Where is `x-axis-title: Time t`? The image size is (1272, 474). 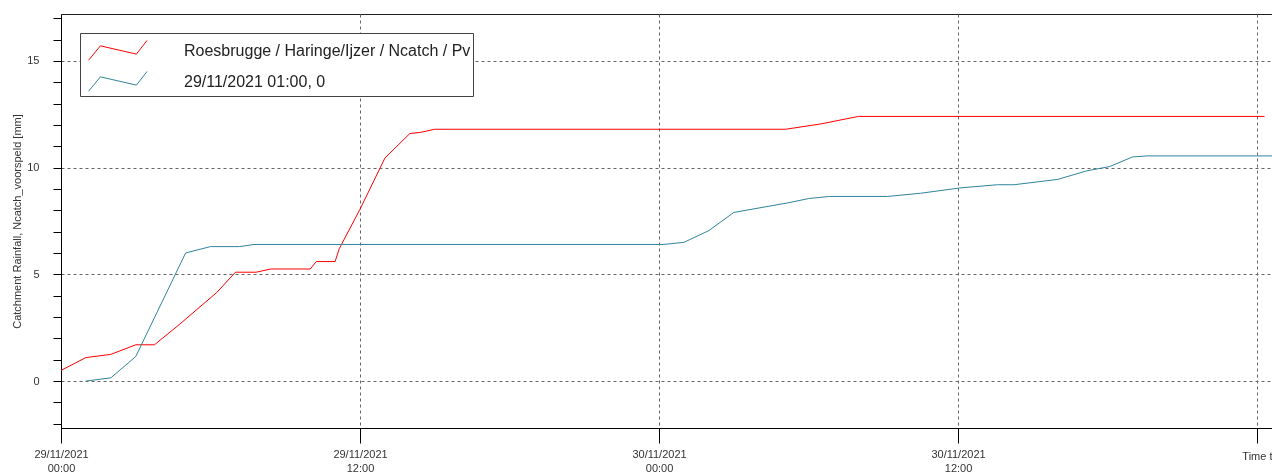 x-axis-title: Time t is located at coordinates (1257, 455).